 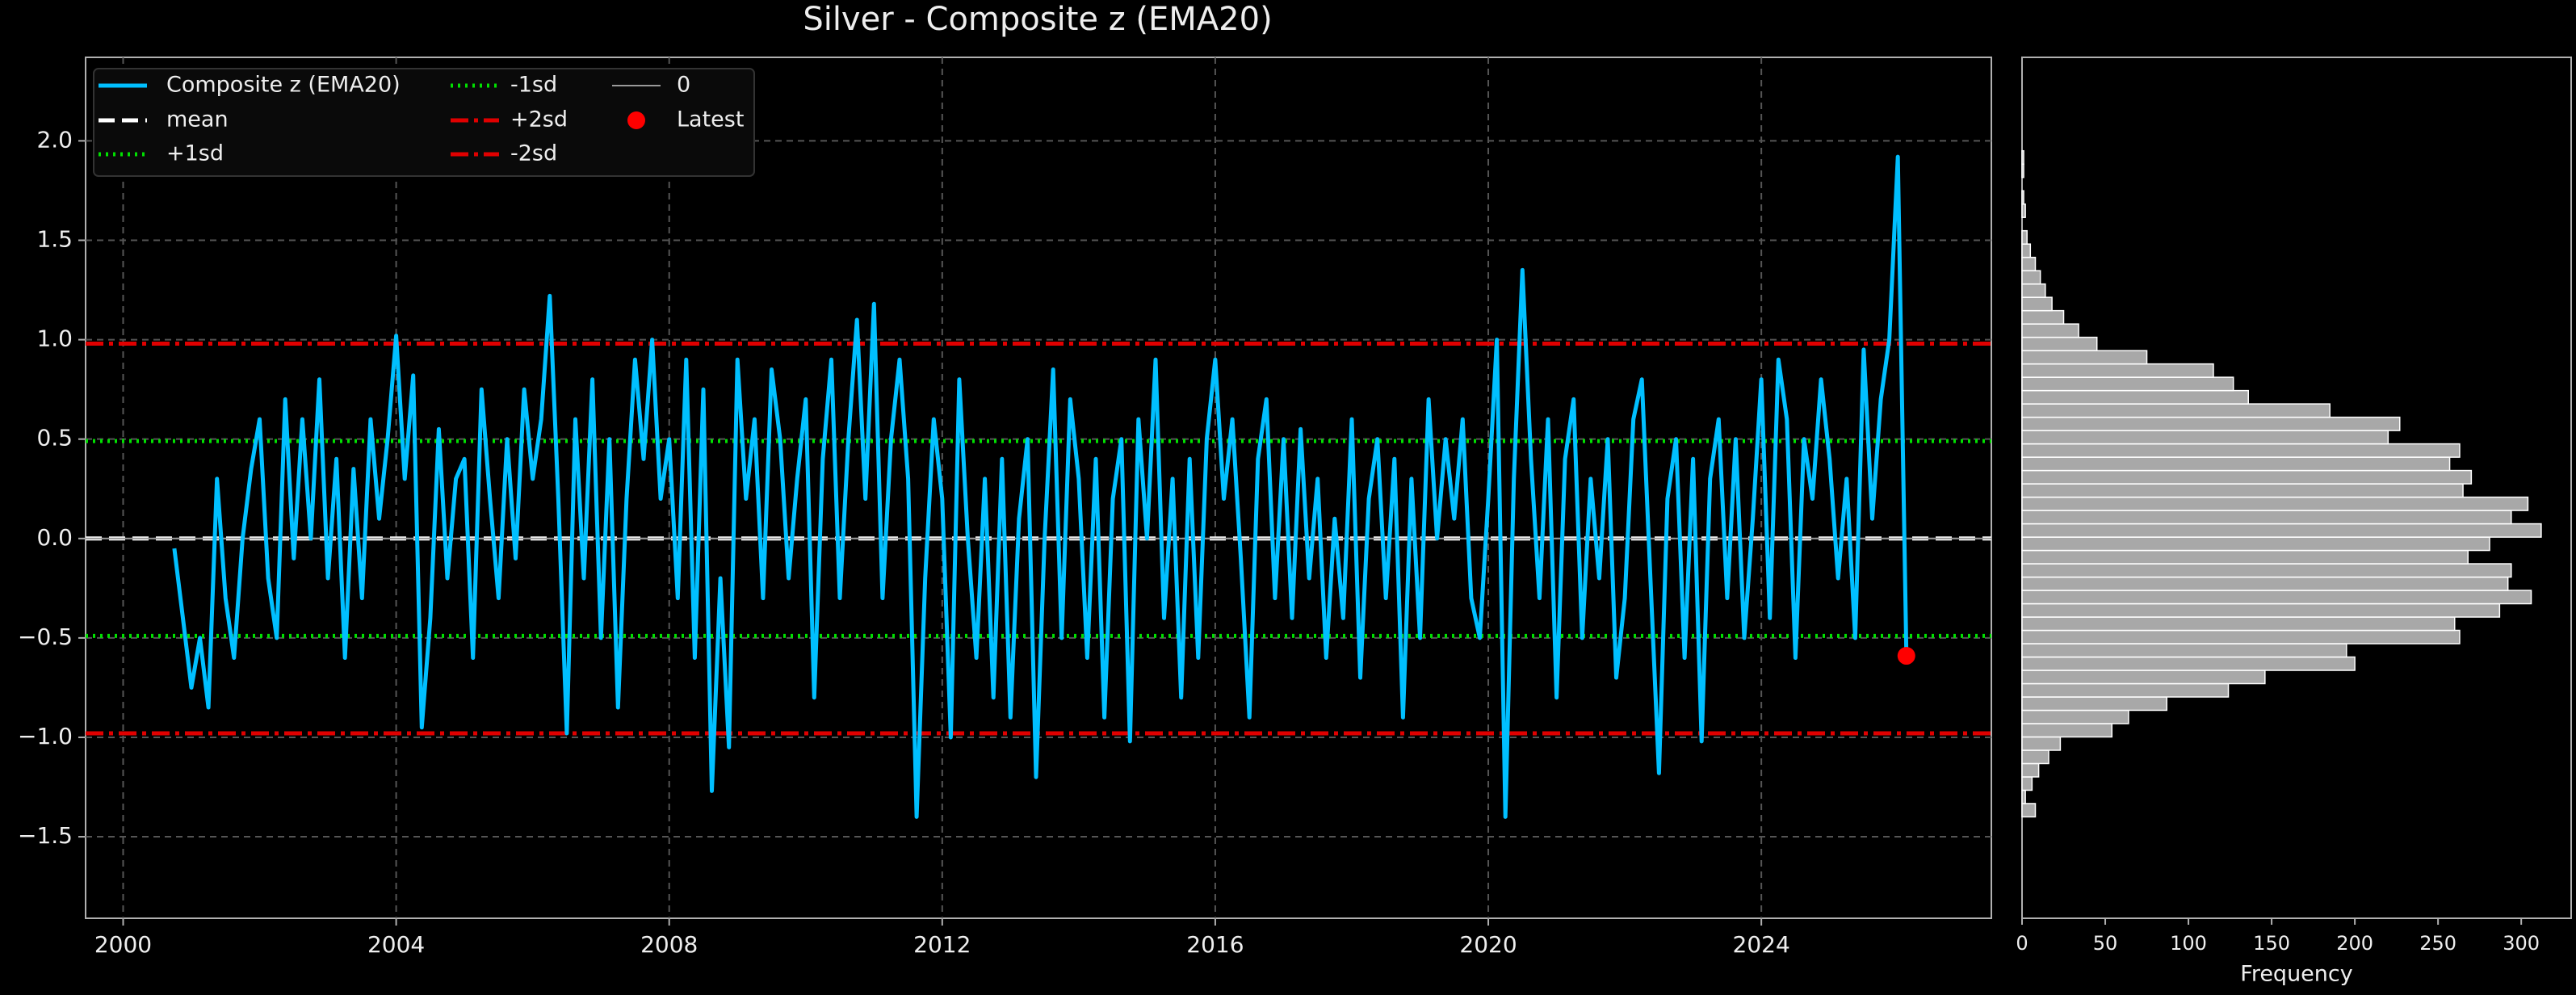 I want to click on legend-swatch, so click(x=636, y=120).